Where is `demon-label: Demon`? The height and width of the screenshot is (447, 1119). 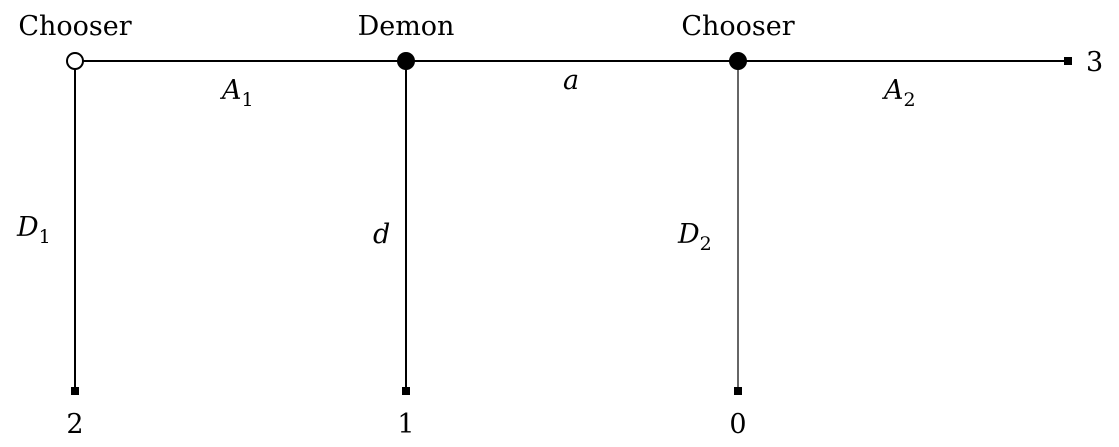
demon-label: Demon is located at coordinates (406, 26).